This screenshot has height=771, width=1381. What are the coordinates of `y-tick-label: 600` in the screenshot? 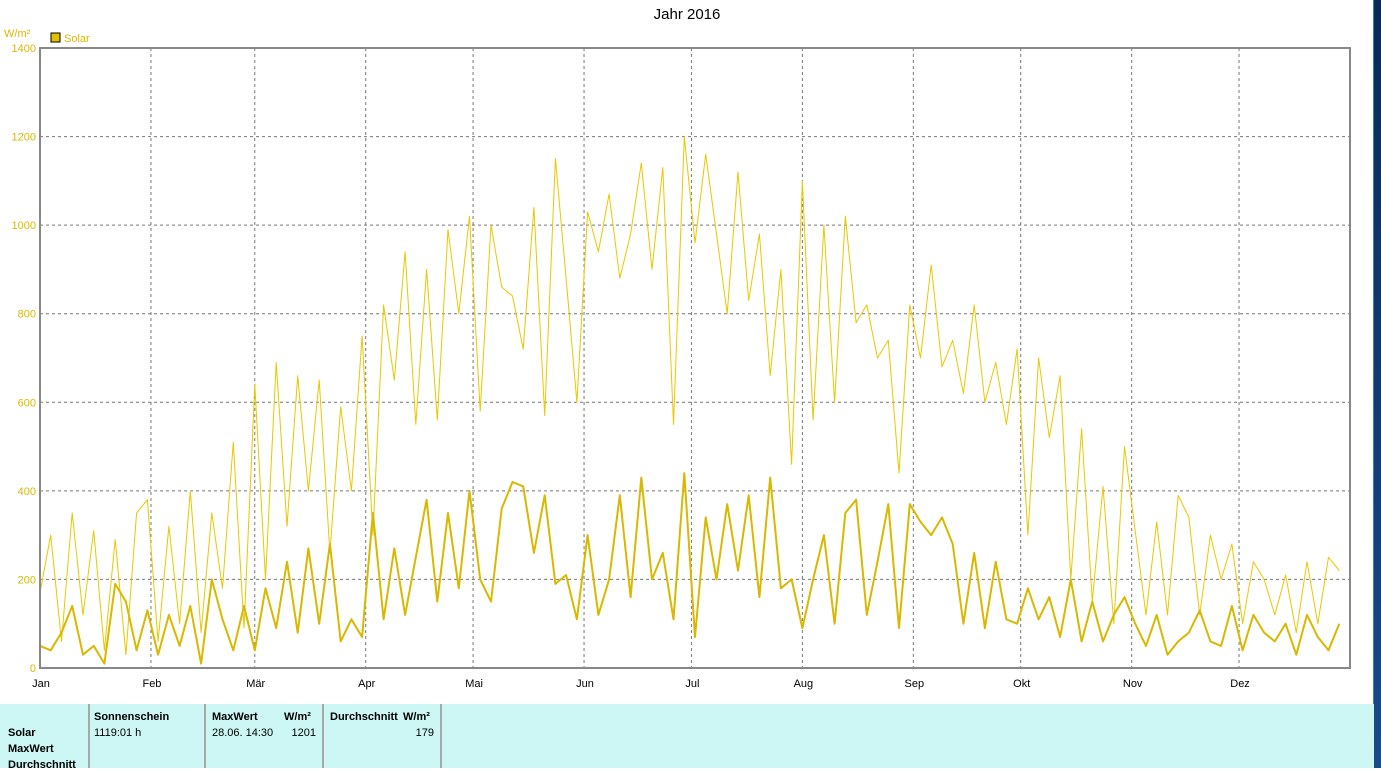 It's located at (27, 403).